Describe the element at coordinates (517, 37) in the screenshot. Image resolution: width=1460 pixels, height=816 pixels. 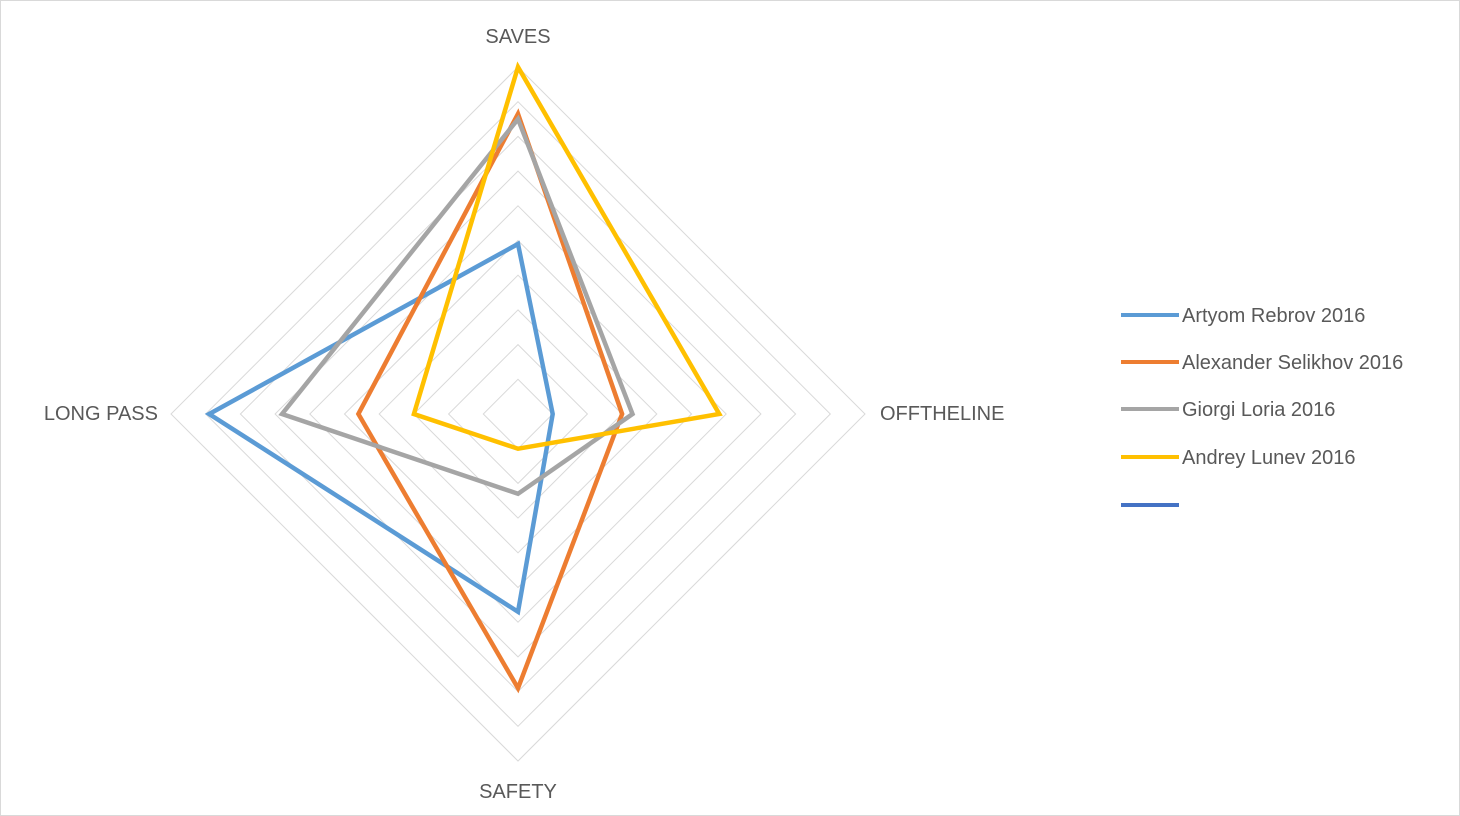
I see `axis-label-saves: SAVES` at that location.